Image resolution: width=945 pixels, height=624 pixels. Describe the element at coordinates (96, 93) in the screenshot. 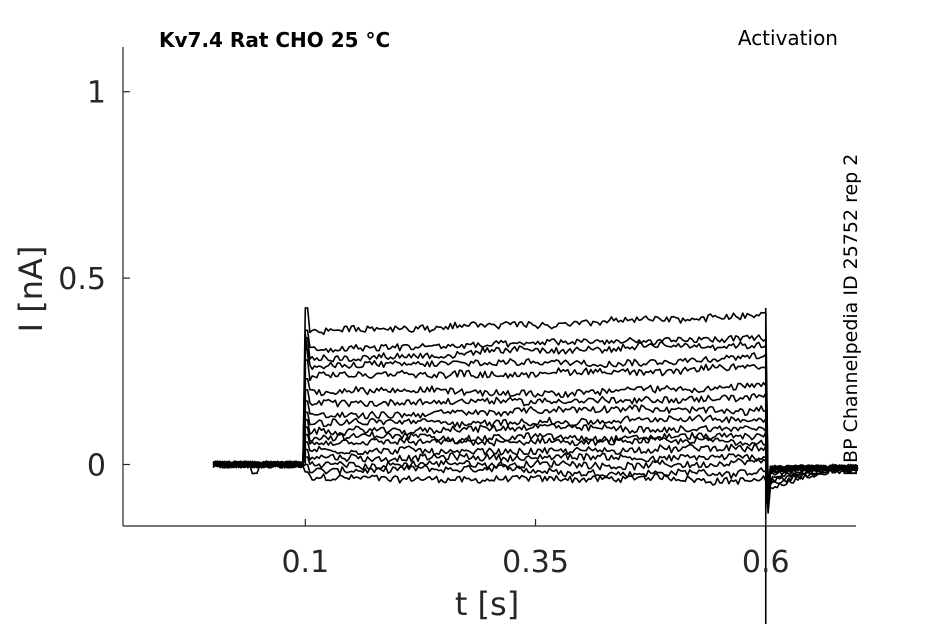

I see `y-tick-label: 1` at that location.